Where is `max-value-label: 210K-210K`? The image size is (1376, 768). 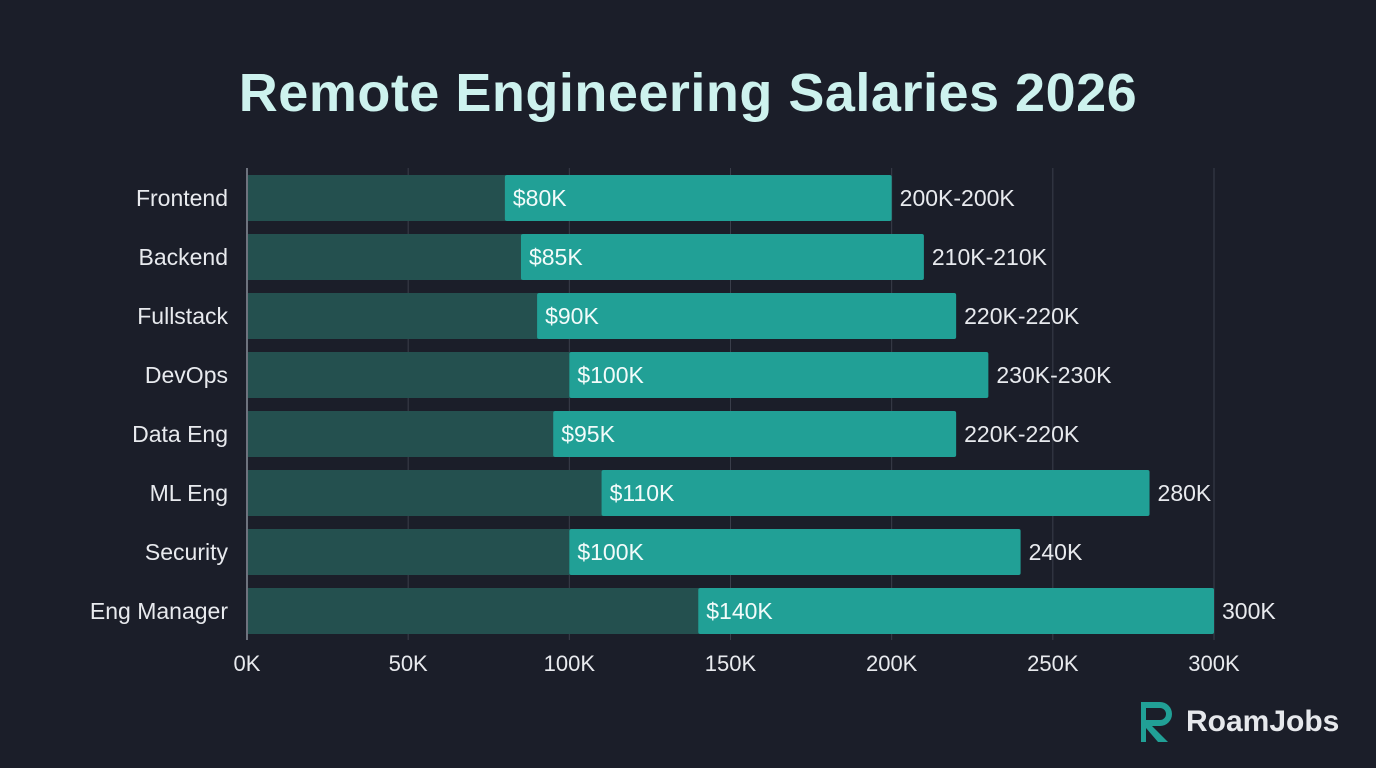 max-value-label: 210K-210K is located at coordinates (990, 257).